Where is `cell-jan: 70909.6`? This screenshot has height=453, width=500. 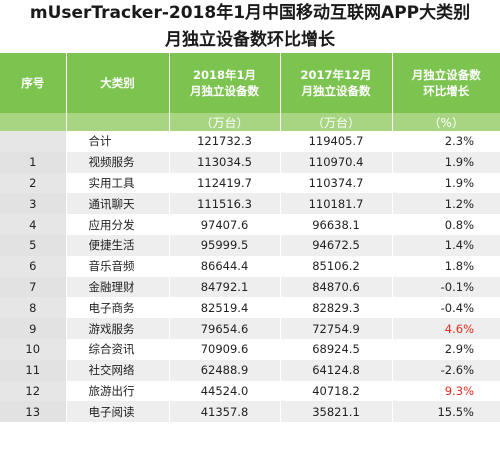 cell-jan: 70909.6 is located at coordinates (225, 349).